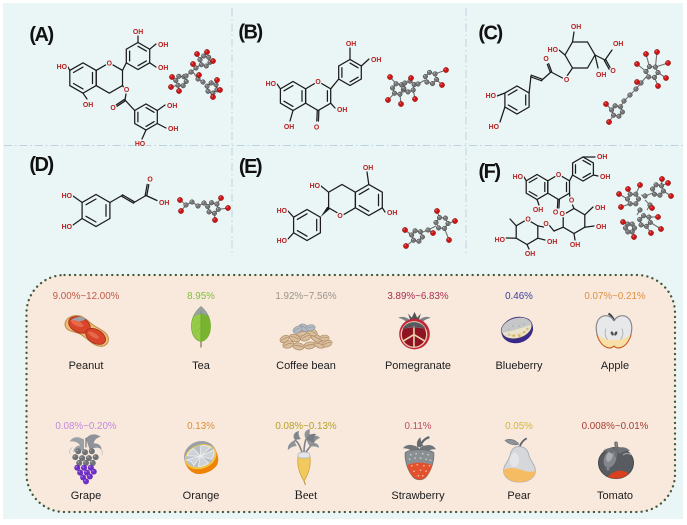 The image size is (687, 525). Describe the element at coordinates (201, 366) in the screenshot. I see `svg-text: Tea` at that location.